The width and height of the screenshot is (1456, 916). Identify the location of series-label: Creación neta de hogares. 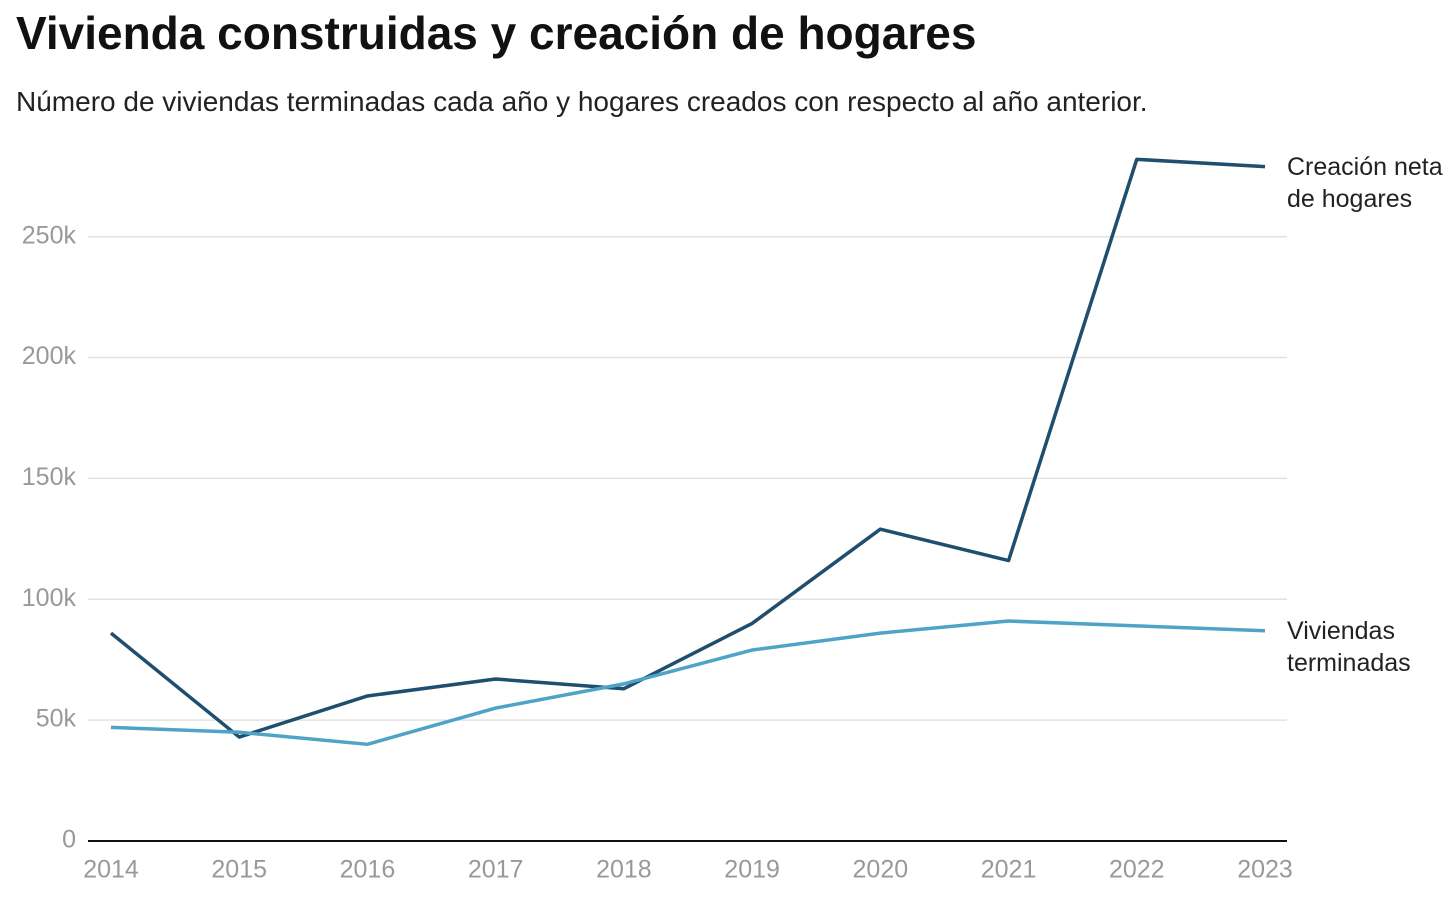
(1365, 182).